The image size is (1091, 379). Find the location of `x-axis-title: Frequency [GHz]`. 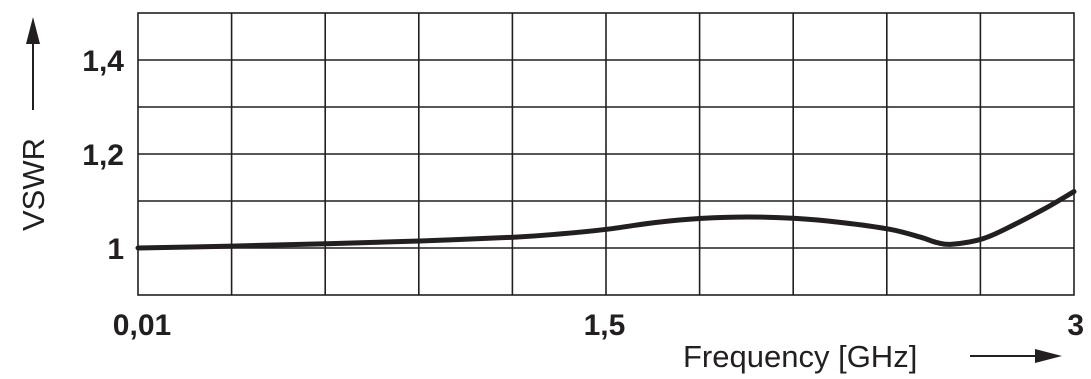

x-axis-title: Frequency [GHz] is located at coordinates (800, 356).